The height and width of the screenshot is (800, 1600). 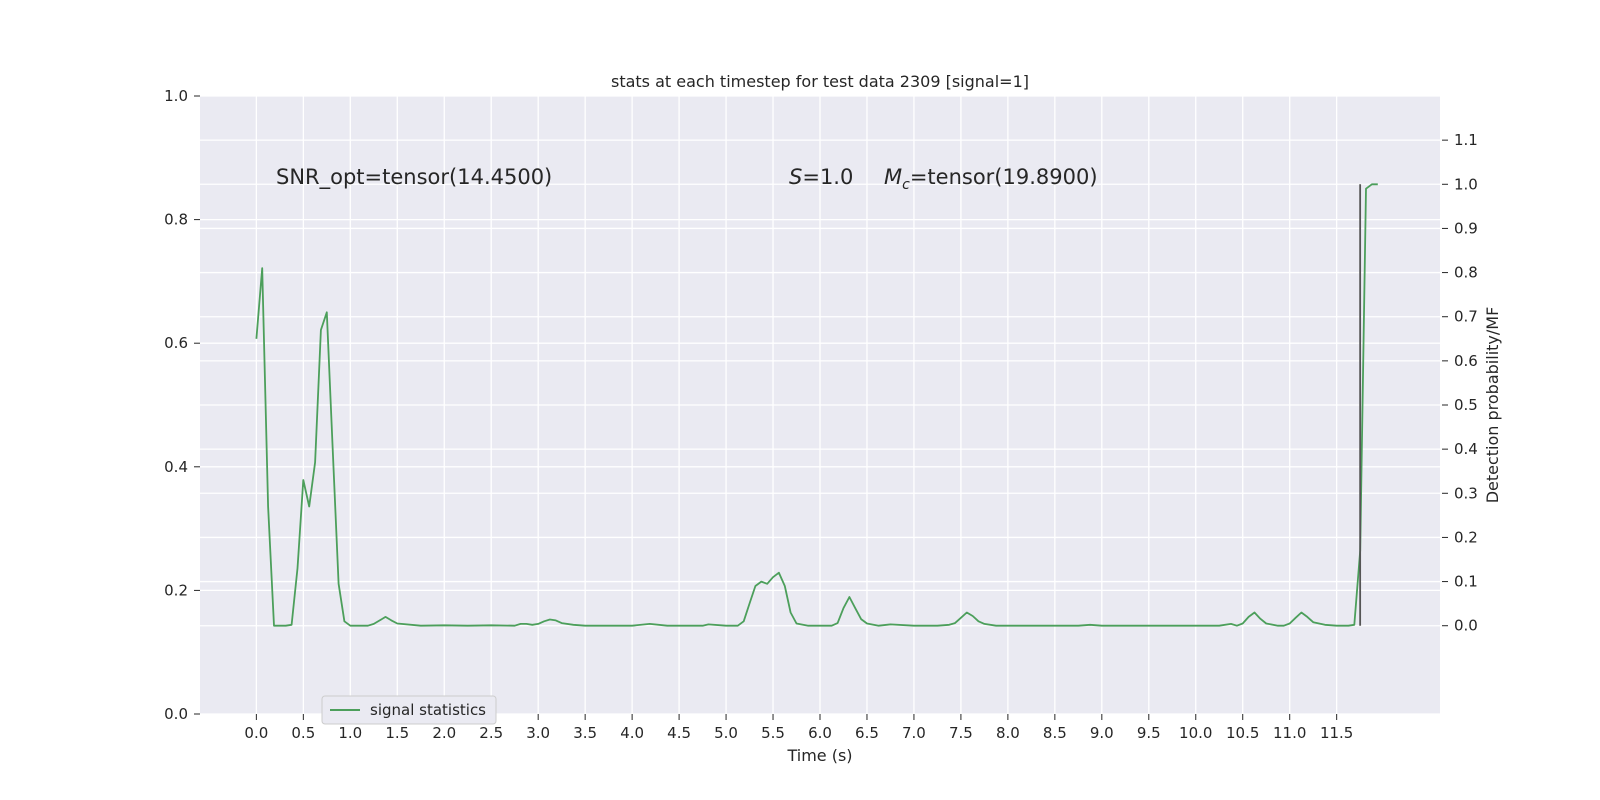 I want to click on legend-box, so click(x=409, y=710).